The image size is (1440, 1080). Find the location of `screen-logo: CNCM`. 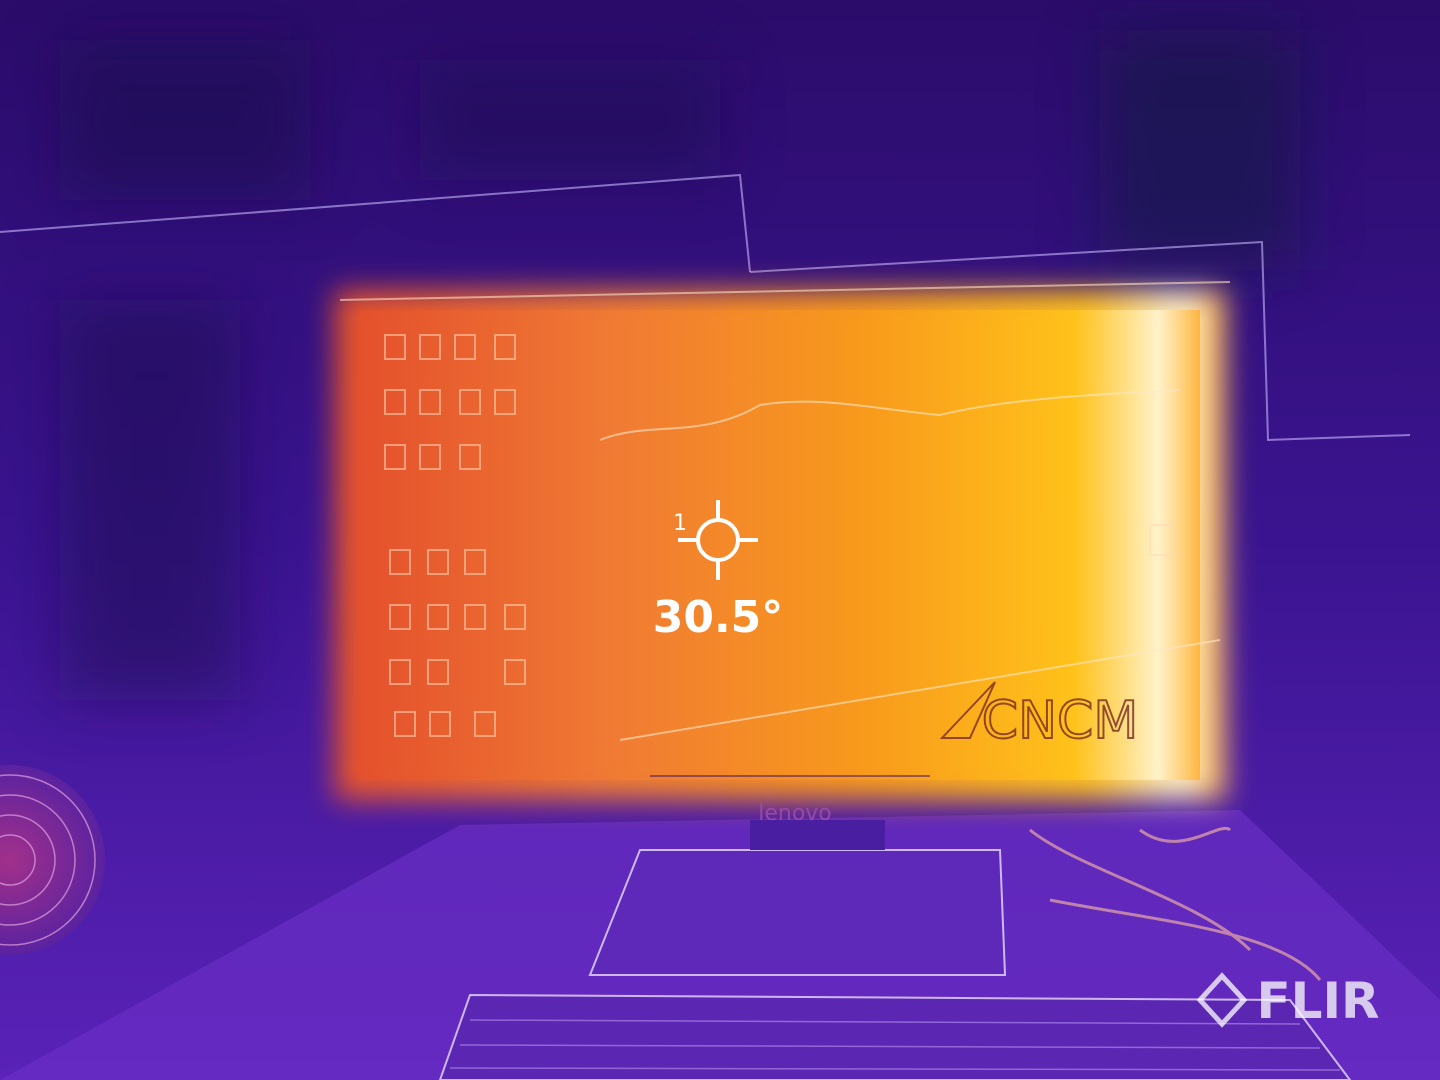

screen-logo: CNCM is located at coordinates (1060, 721).